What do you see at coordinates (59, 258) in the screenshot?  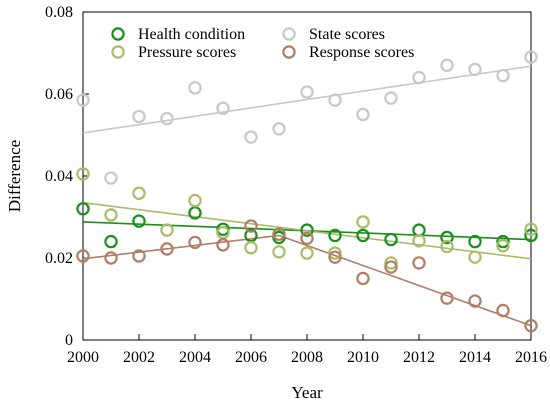 I see `y-tick-label: 0.02` at bounding box center [59, 258].